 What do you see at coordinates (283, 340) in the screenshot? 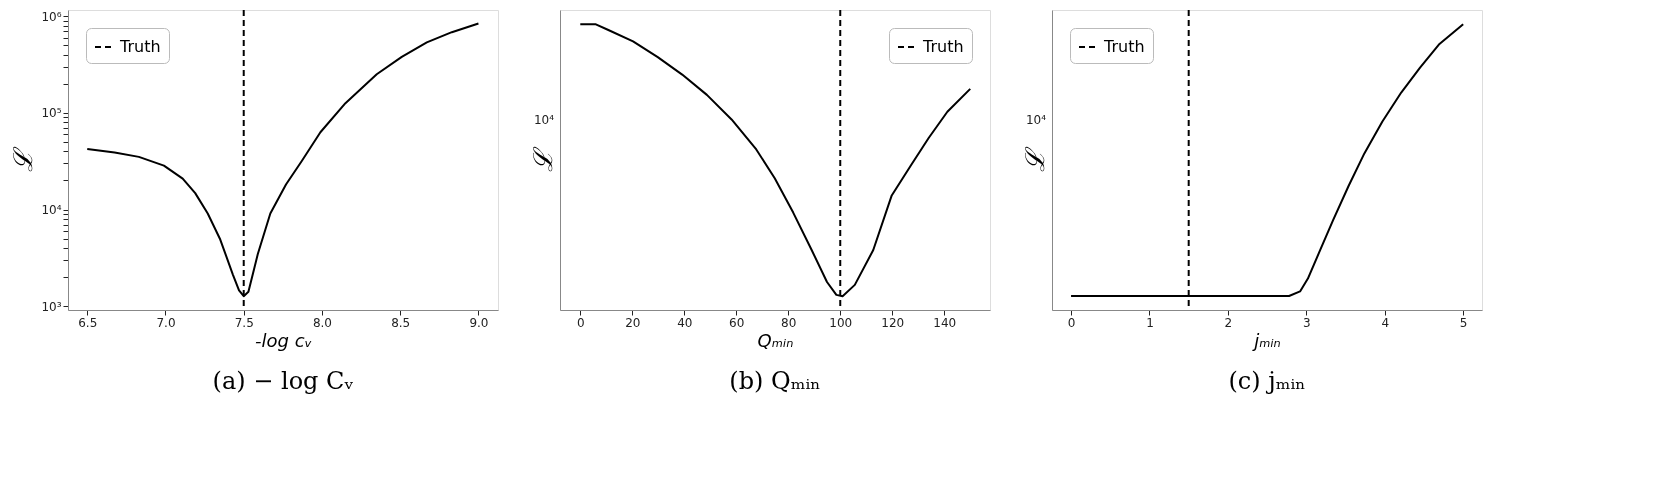
I see `x-axis-title: -log cᵥ` at bounding box center [283, 340].